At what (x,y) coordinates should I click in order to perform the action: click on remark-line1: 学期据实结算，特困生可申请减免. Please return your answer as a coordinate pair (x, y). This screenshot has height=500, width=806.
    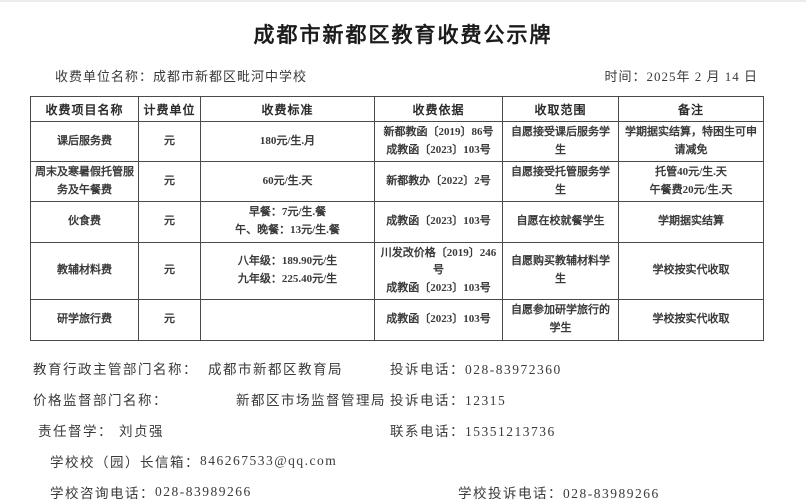
    Looking at the image, I should click on (691, 141).